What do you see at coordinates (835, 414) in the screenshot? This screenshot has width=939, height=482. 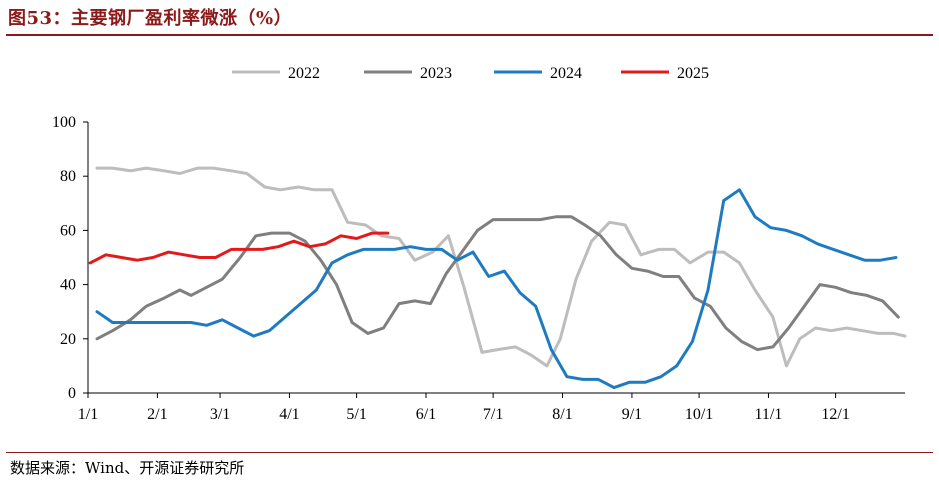 I see `x-tick-label: 12/1` at bounding box center [835, 414].